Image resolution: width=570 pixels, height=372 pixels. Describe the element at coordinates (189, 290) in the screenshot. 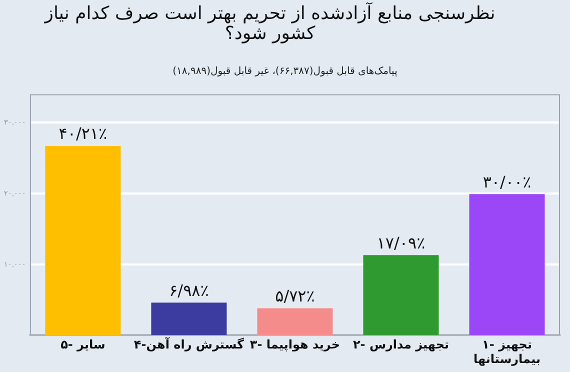

I see `data-label: ۶/۹۸٪` at that location.